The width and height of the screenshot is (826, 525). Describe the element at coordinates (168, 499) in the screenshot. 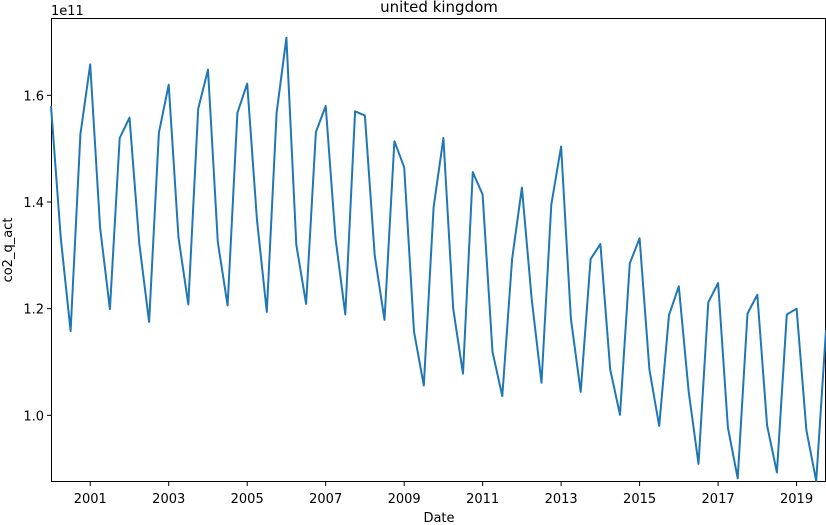

I see `x-tick-label: 2003` at that location.